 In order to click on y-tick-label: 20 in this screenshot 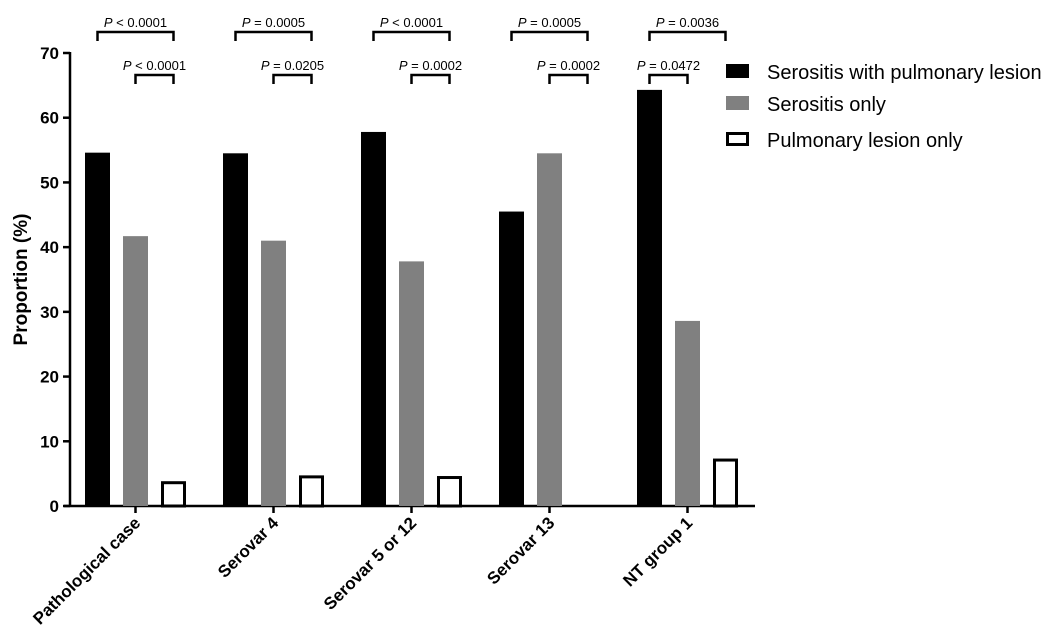, I will do `click(49, 377)`.